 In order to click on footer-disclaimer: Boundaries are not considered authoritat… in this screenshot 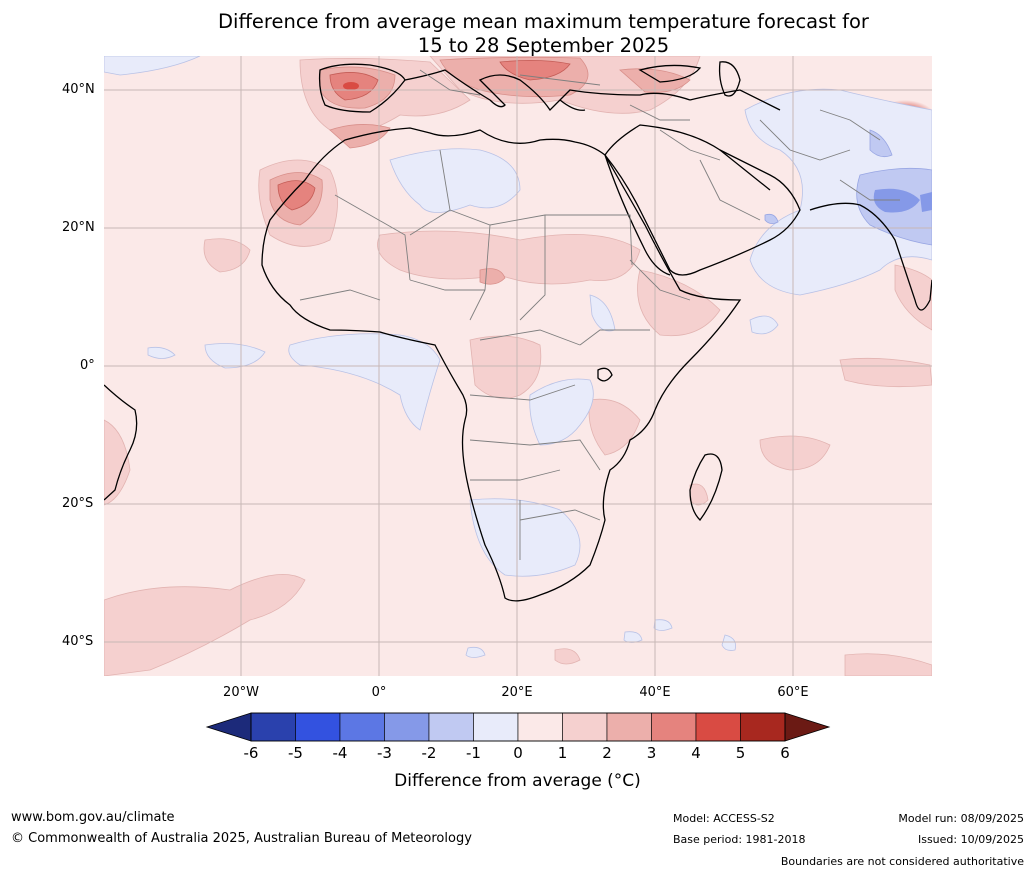, I will do `click(902, 861)`.